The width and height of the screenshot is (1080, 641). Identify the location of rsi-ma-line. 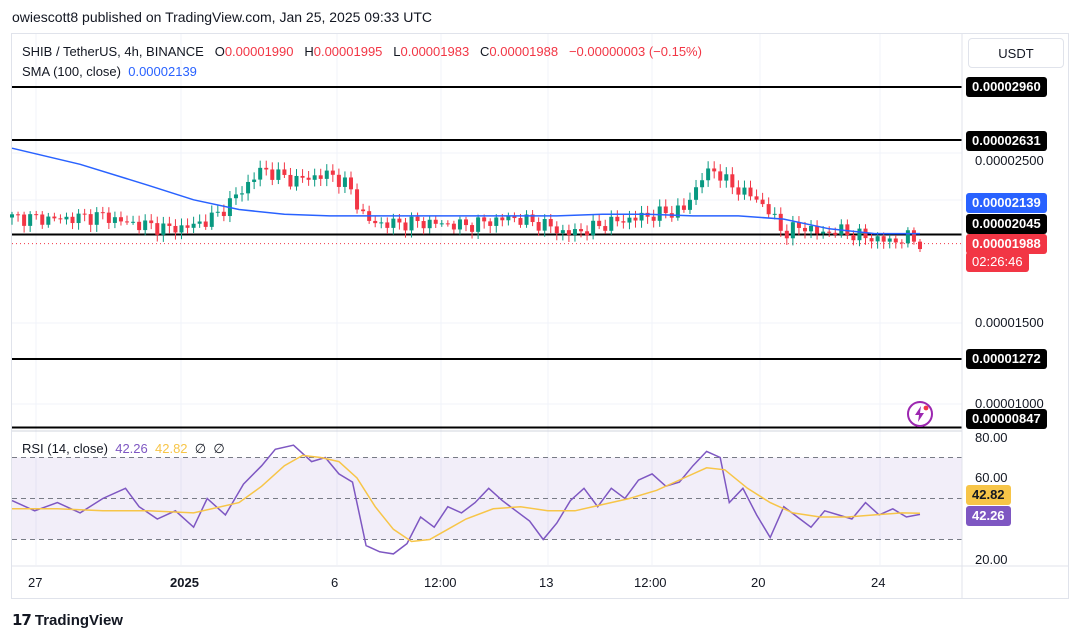
(466, 498).